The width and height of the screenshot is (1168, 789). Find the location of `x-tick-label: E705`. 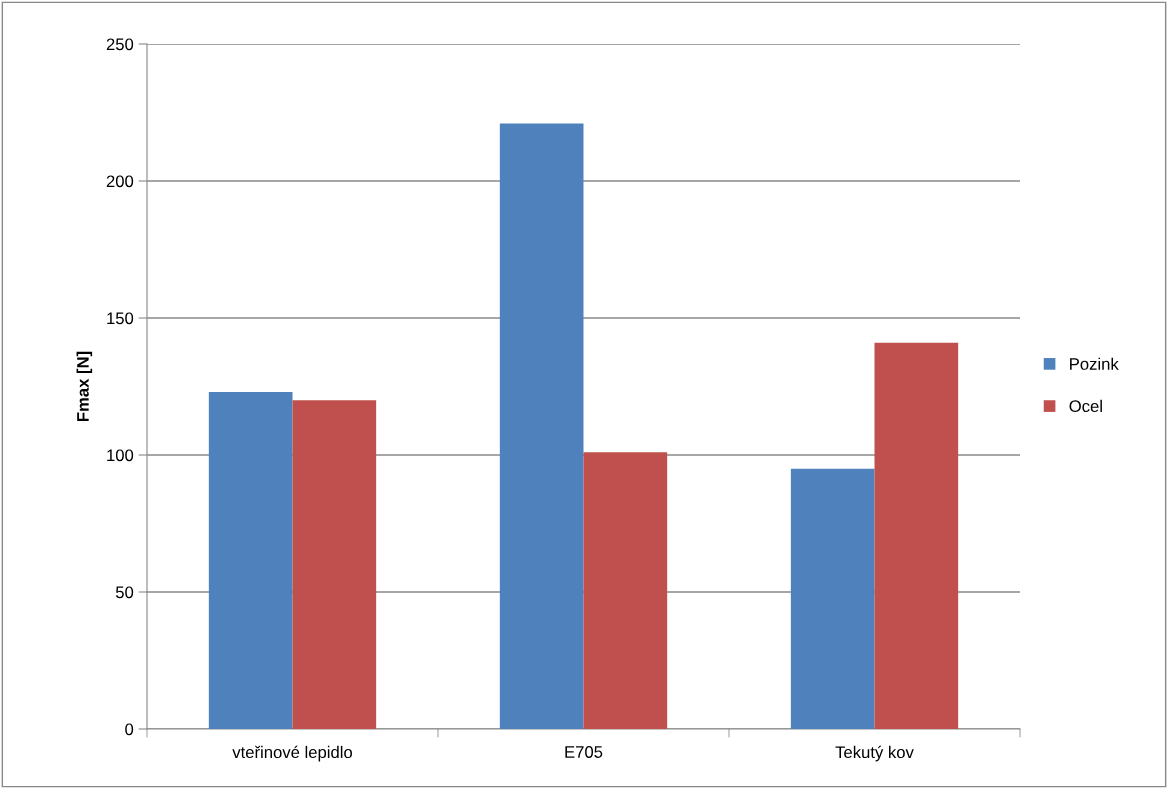

x-tick-label: E705 is located at coordinates (584, 752).